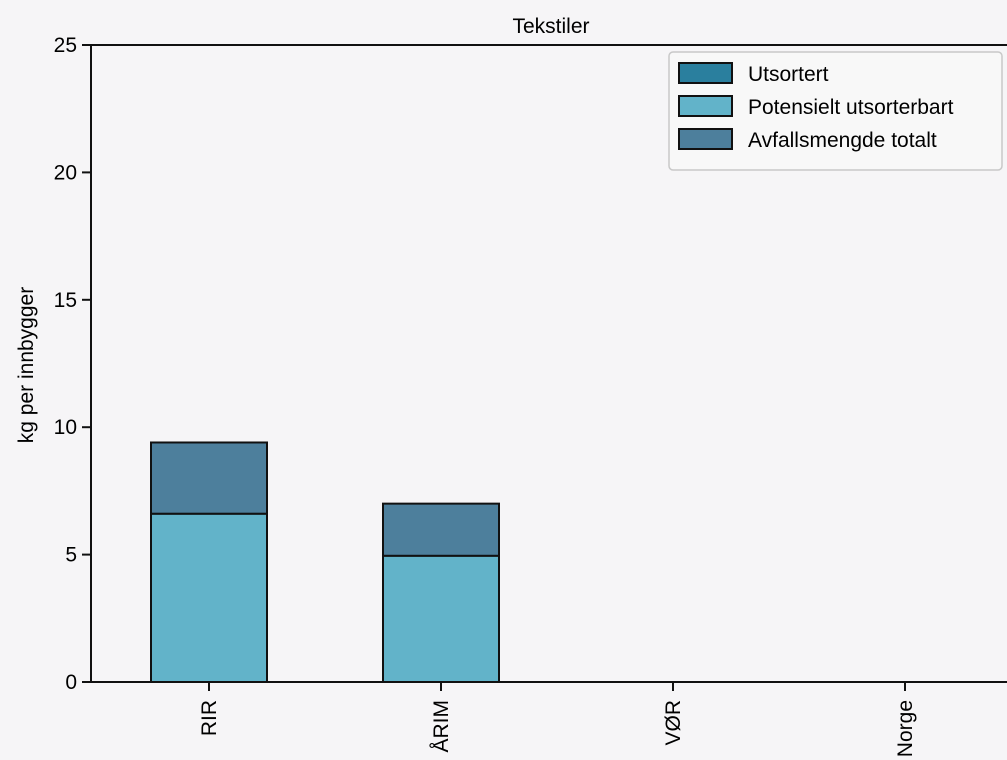  Describe the element at coordinates (557, 719) in the screenshot. I see `x-ticks-group: RIR ÅRIM VØR Norge` at that location.